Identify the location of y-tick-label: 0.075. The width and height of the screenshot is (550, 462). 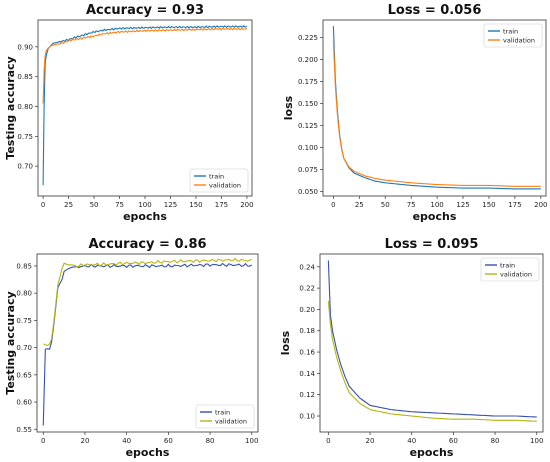
(308, 170).